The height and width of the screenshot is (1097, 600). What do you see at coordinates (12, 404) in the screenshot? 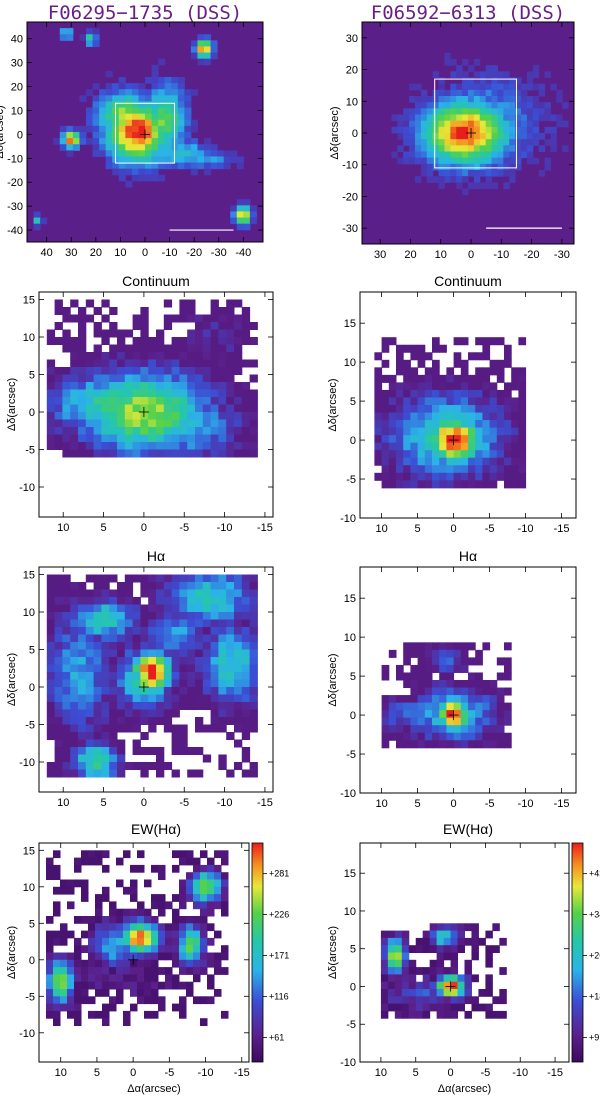
I see `y-axis-label: Δδ(arcsec)` at bounding box center [12, 404].